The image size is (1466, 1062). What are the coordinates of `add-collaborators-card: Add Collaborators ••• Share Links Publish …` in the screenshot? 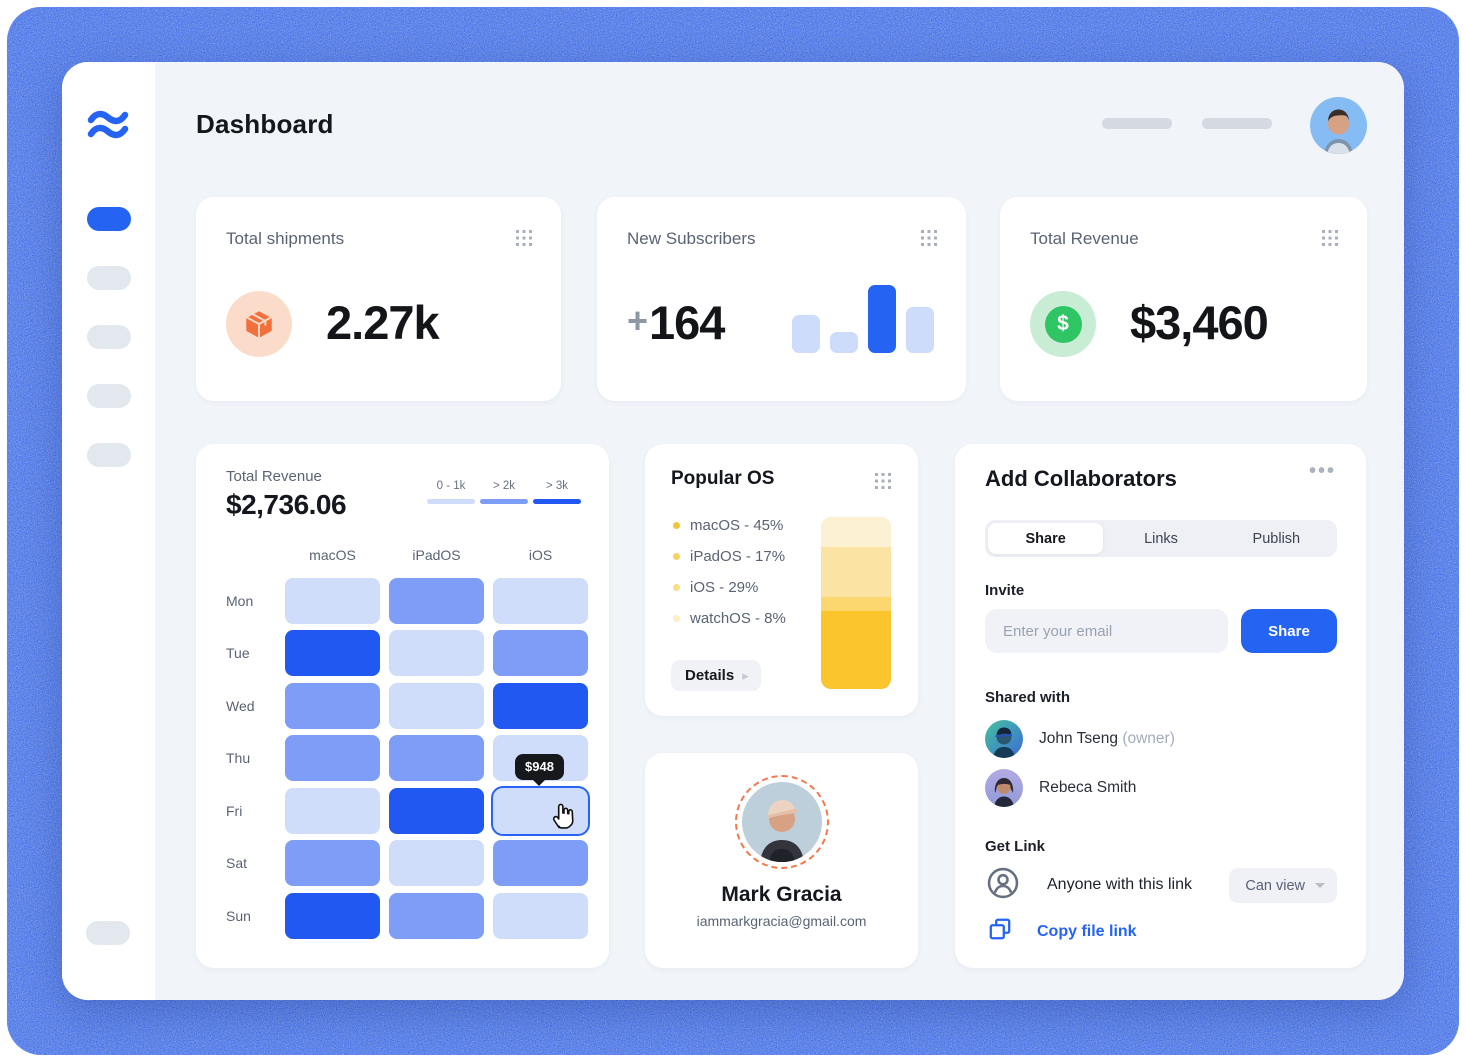 It's located at (1160, 706).